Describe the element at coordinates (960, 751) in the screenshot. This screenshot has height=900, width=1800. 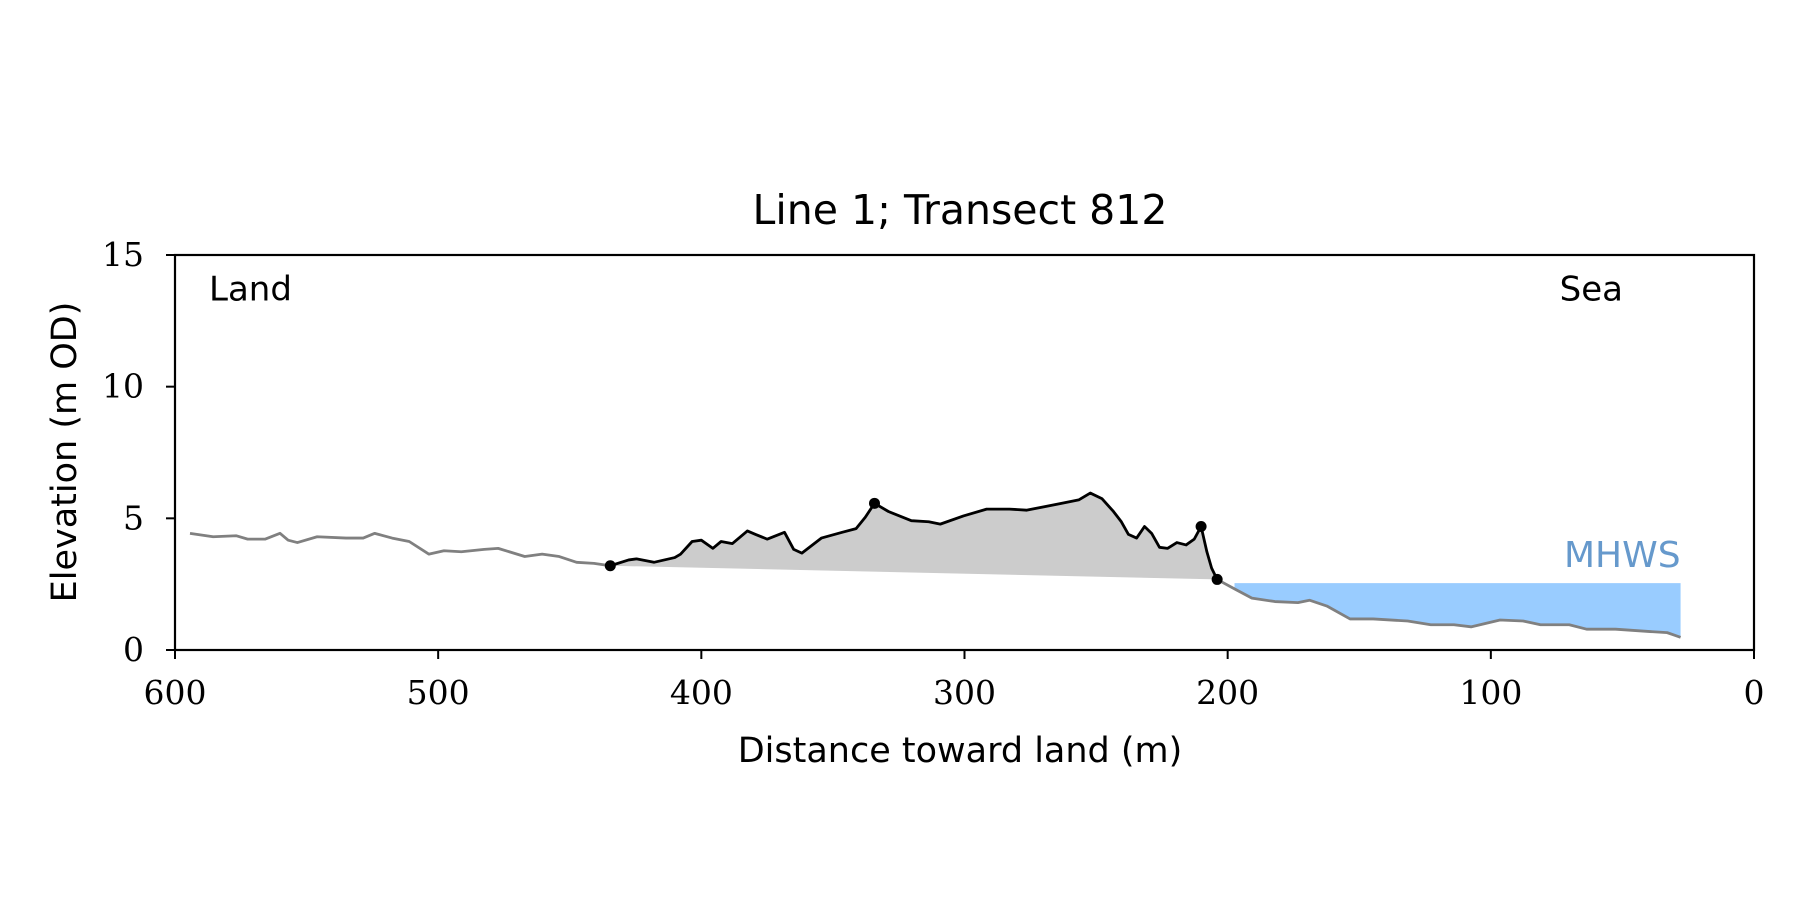
I see `x-axis-label: Distance toward land (m)` at that location.